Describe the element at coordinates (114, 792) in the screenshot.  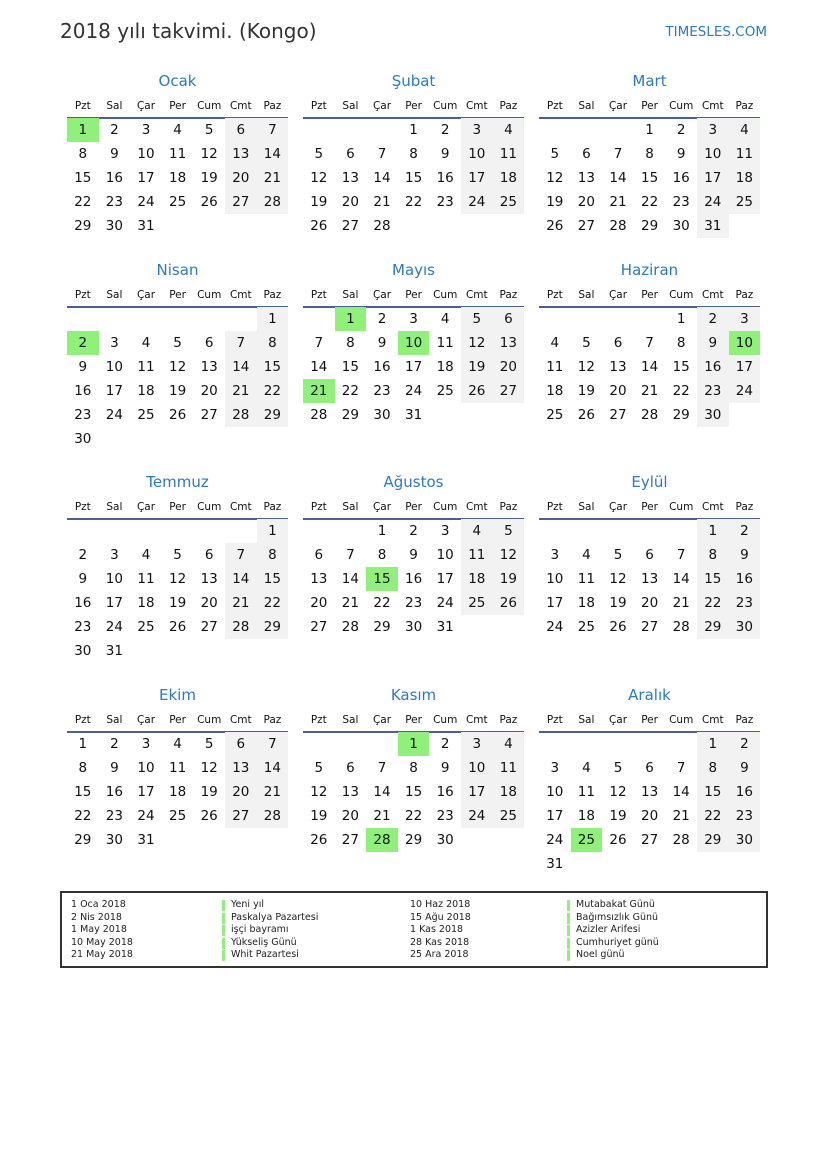
I see `day-cell: 16` at that location.